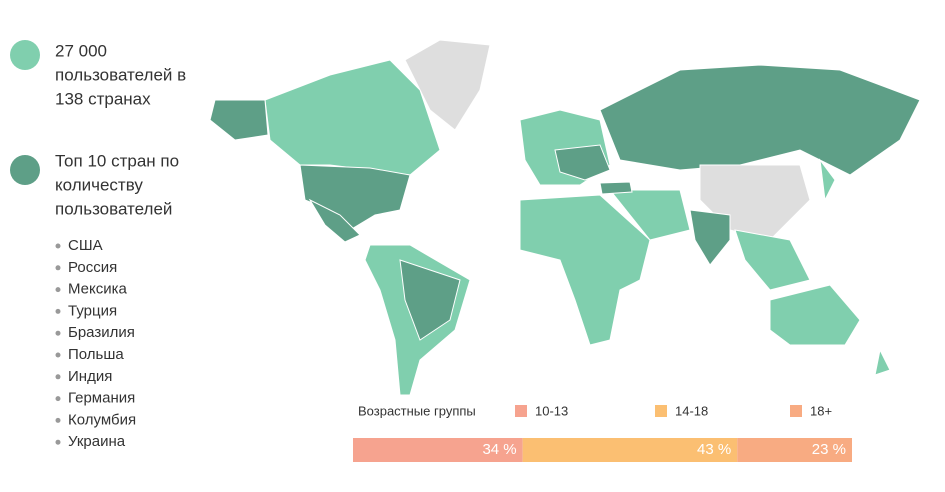 The height and width of the screenshot is (492, 945). What do you see at coordinates (616, 188) in the screenshot?
I see `turkey` at bounding box center [616, 188].